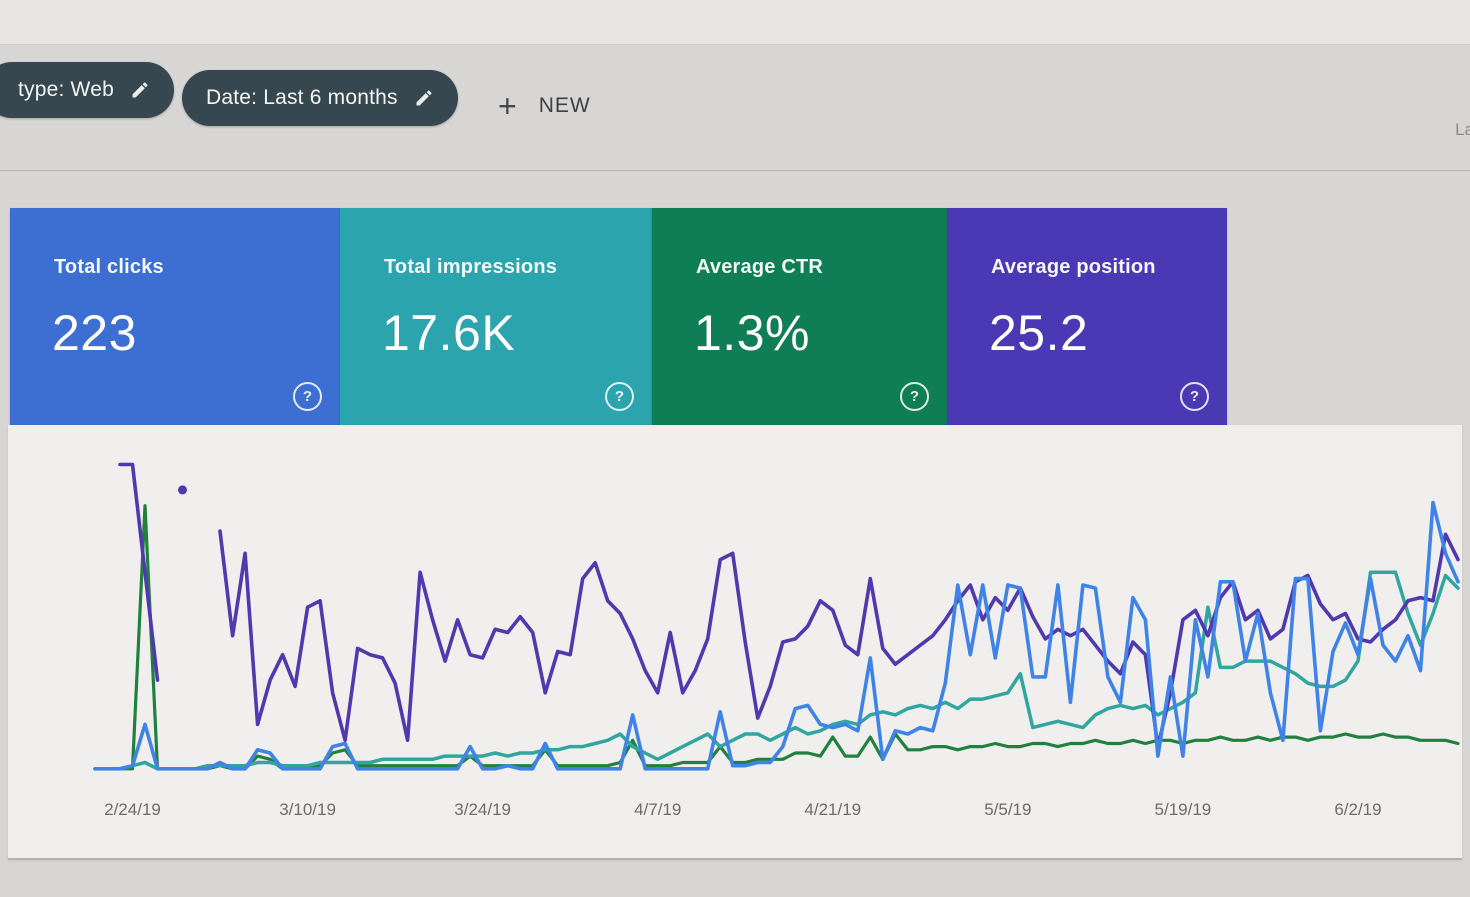  I want to click on plus-icon: +, so click(507, 106).